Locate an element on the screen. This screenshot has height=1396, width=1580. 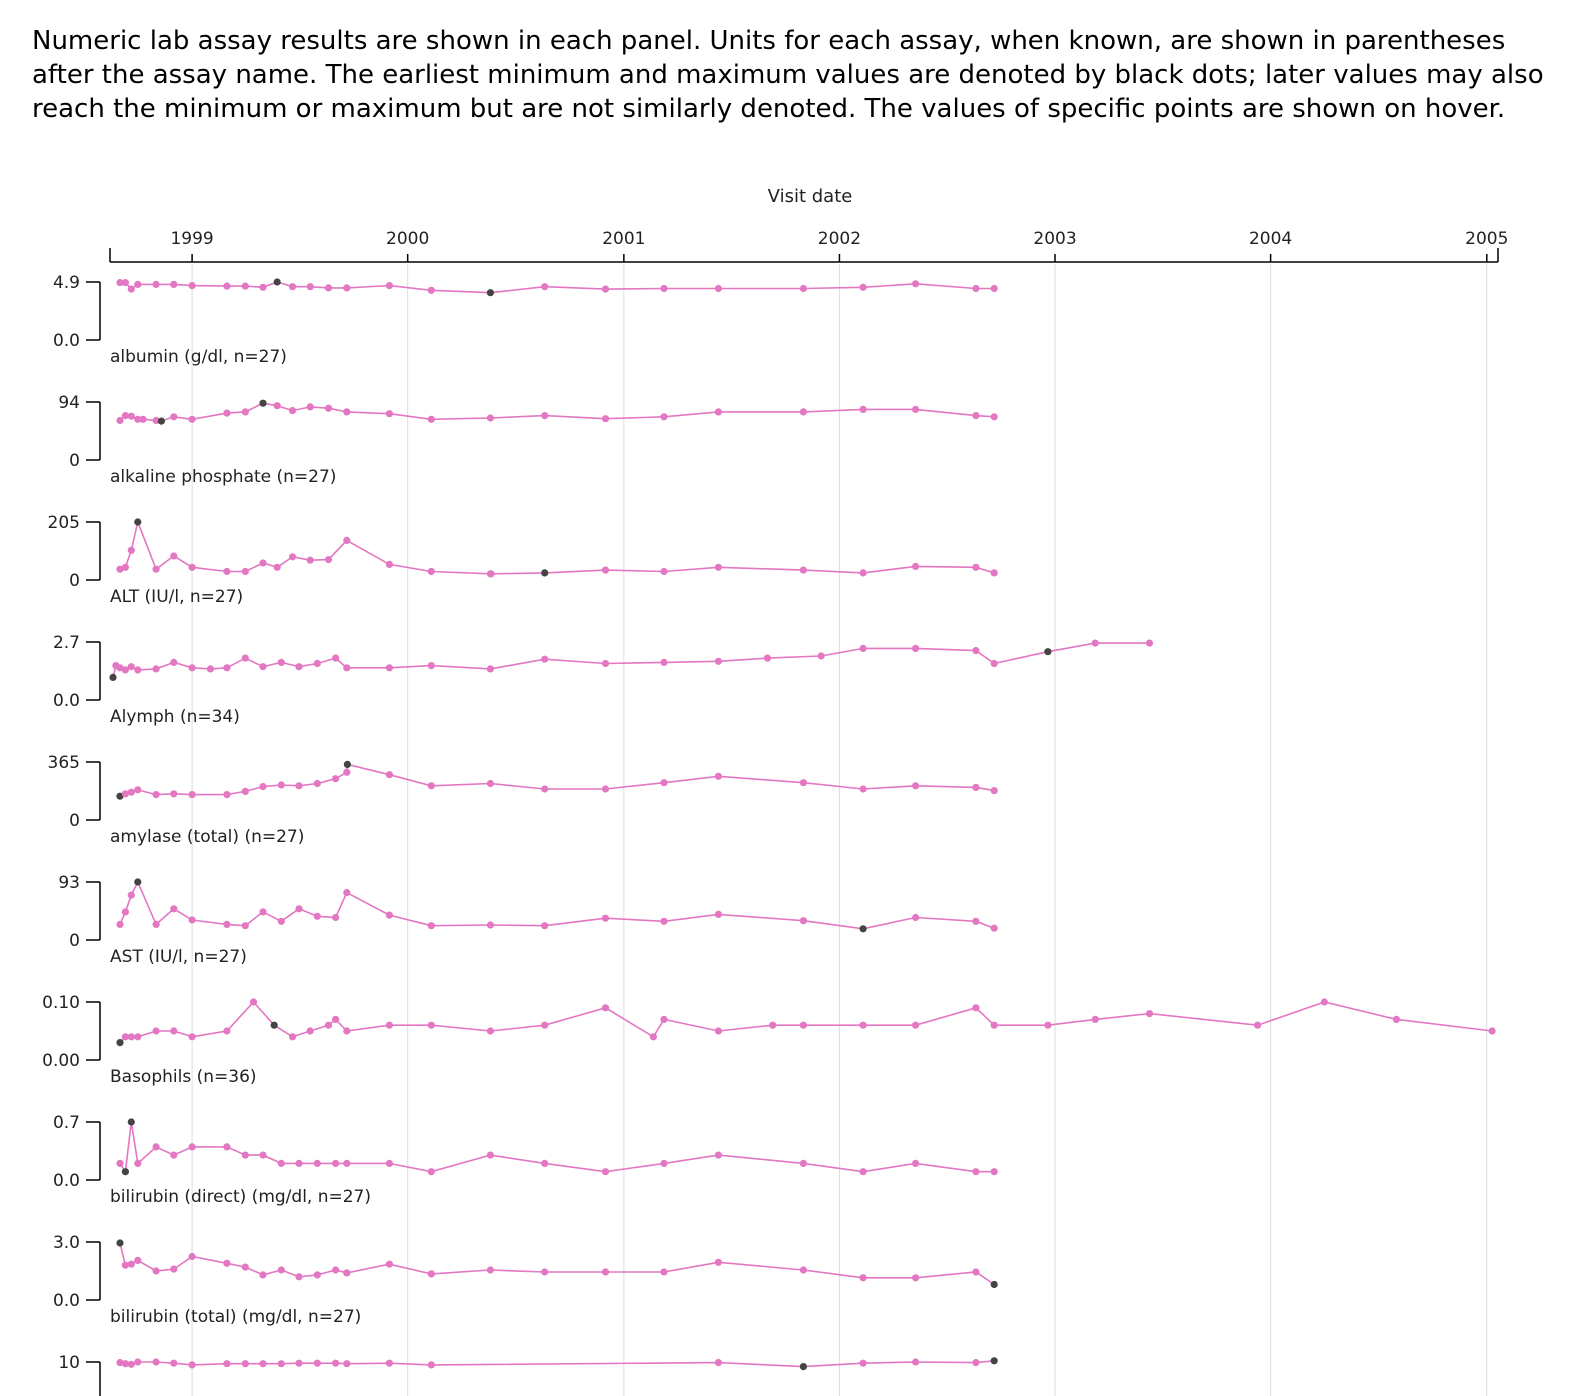
assay-label: bilirubin (direct) (mg/dl, n=27) is located at coordinates (240, 1197).